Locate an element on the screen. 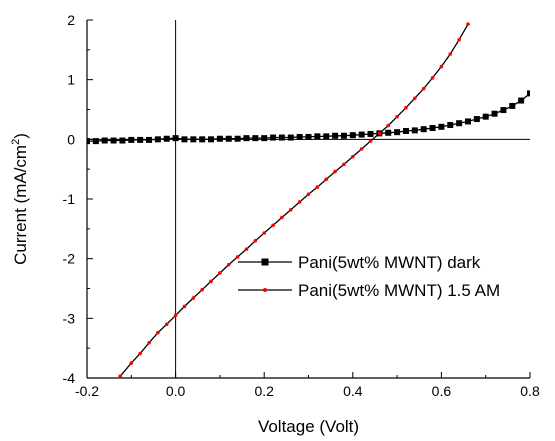  y-tick-label: -3 is located at coordinates (69, 318).